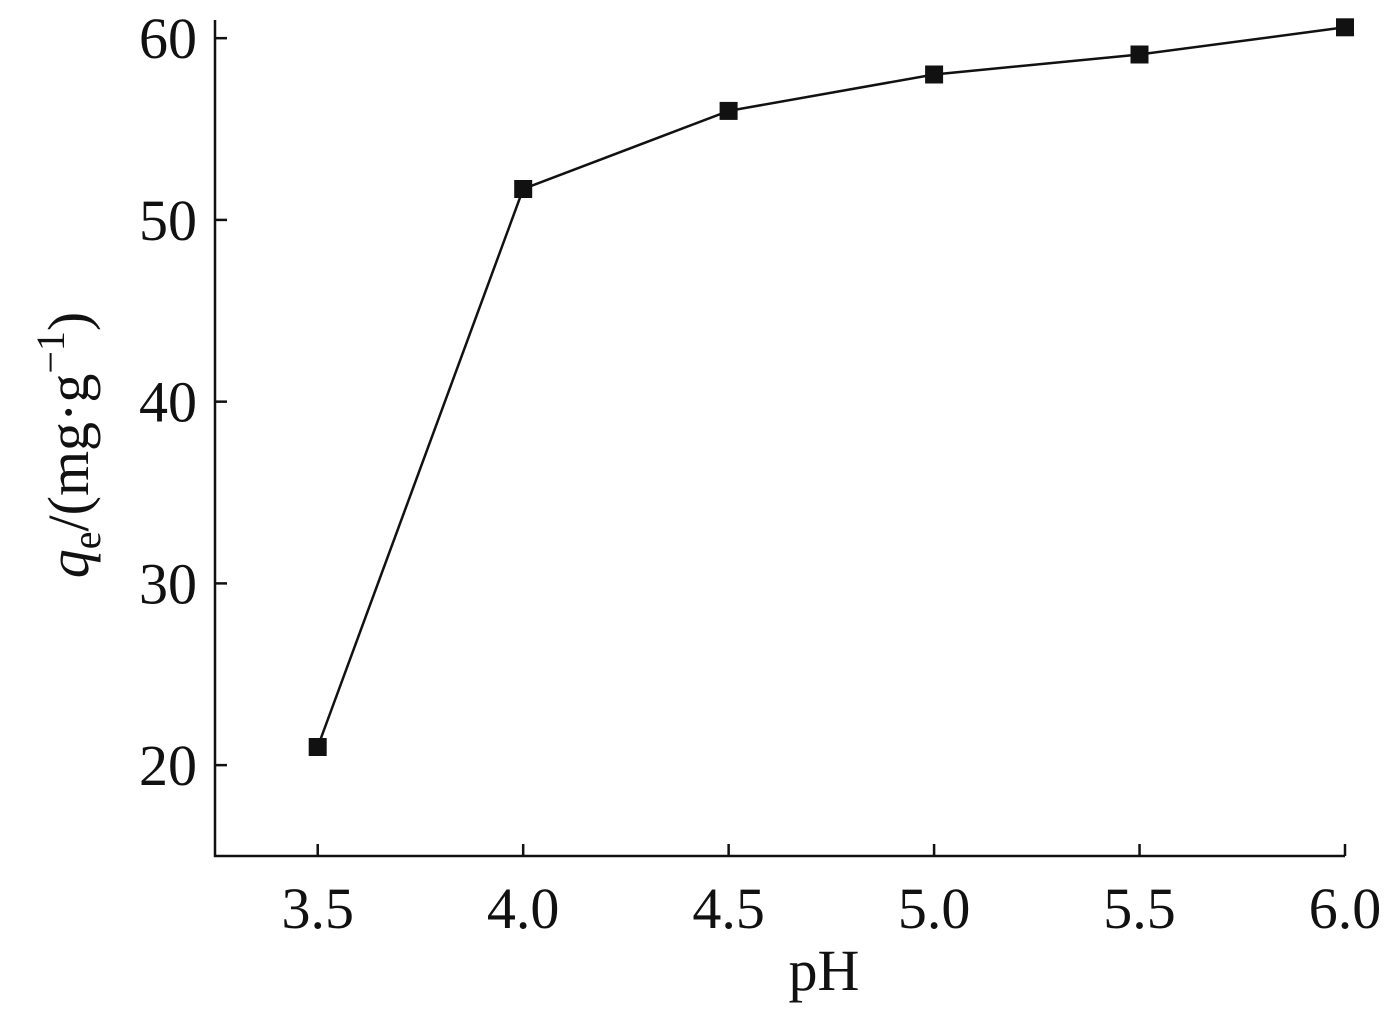 This screenshot has height=1009, width=1388. I want to click on y-tick-label: 40, so click(168, 402).